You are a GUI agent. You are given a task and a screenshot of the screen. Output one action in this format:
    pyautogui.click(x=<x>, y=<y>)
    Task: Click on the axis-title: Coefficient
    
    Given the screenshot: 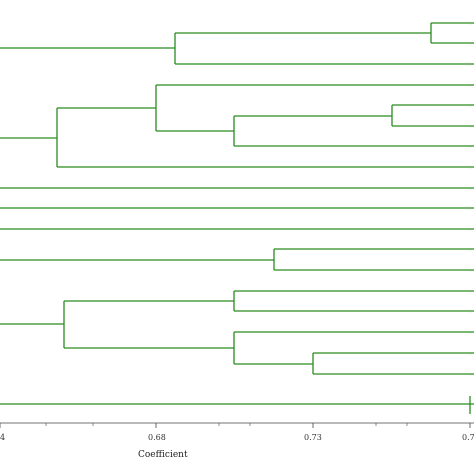 What is the action you would take?
    pyautogui.click(x=163, y=455)
    